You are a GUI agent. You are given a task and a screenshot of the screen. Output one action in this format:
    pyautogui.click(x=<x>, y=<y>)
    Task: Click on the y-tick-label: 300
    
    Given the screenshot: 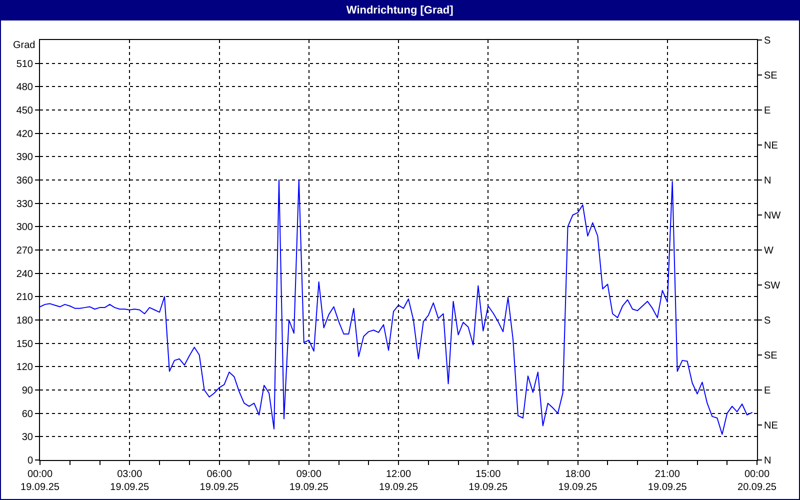 What is the action you would take?
    pyautogui.click(x=25, y=228)
    